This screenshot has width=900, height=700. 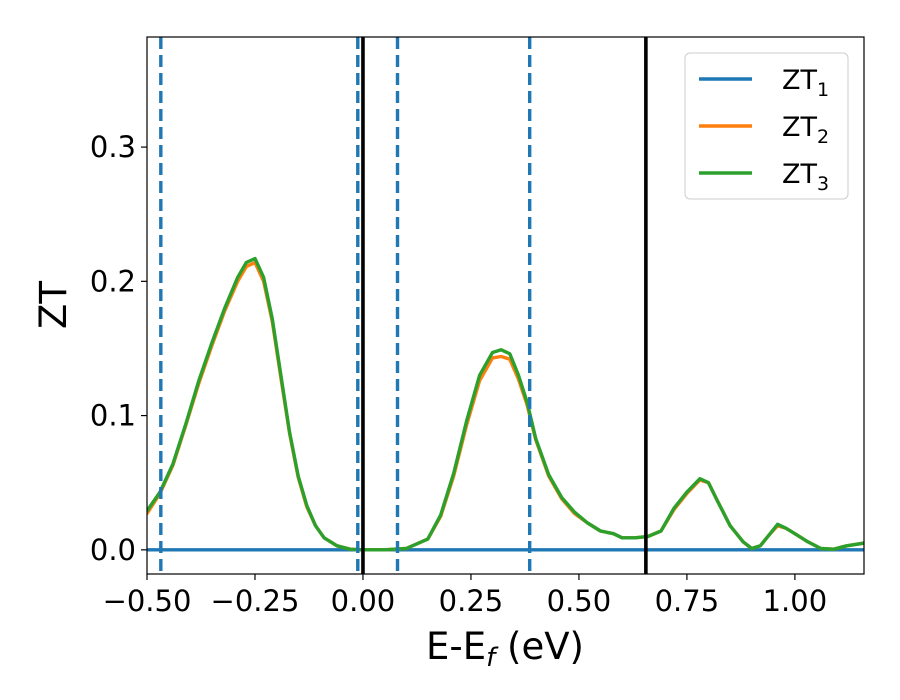 I want to click on legend: ZT1 ZT2 ZT3, so click(x=766, y=126).